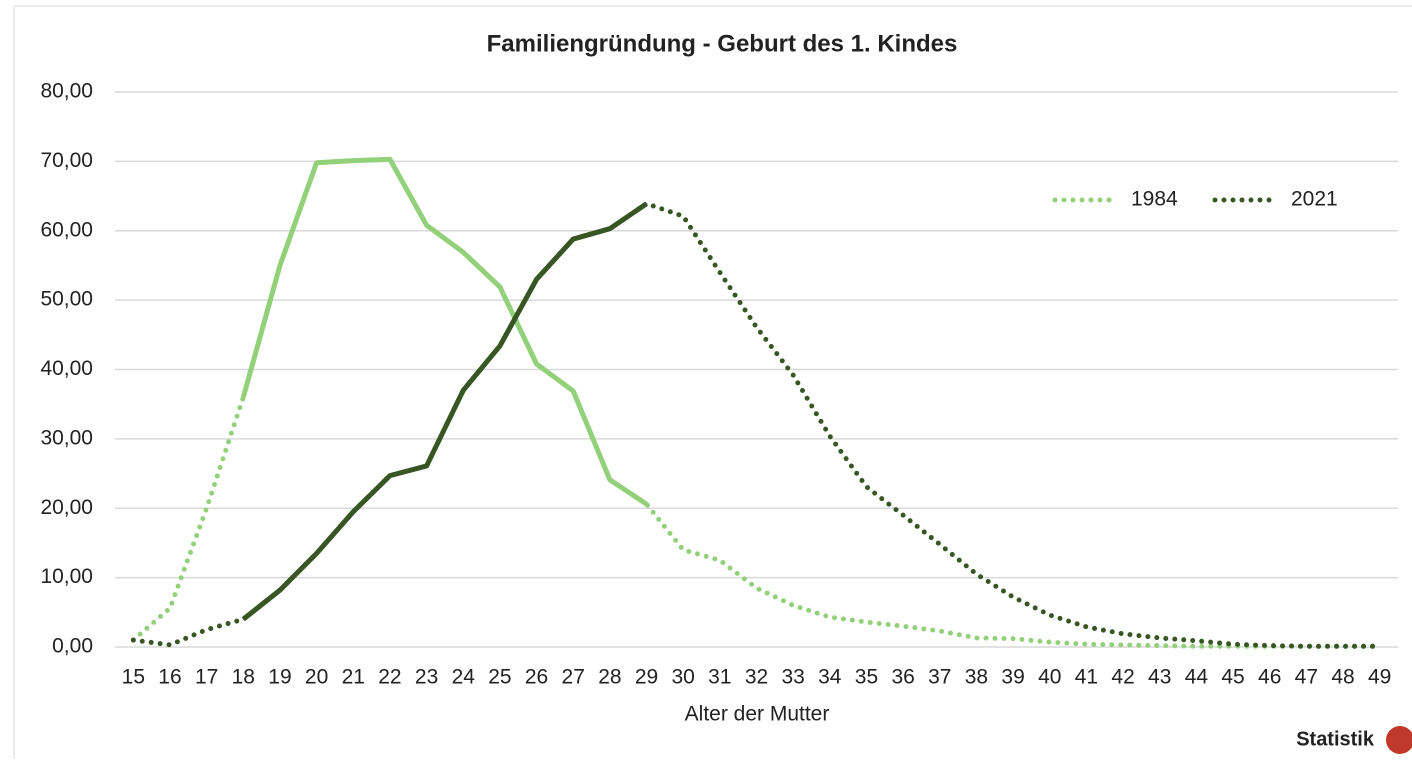 This screenshot has height=764, width=1412. I want to click on x-tick-label: 27, so click(573, 677).